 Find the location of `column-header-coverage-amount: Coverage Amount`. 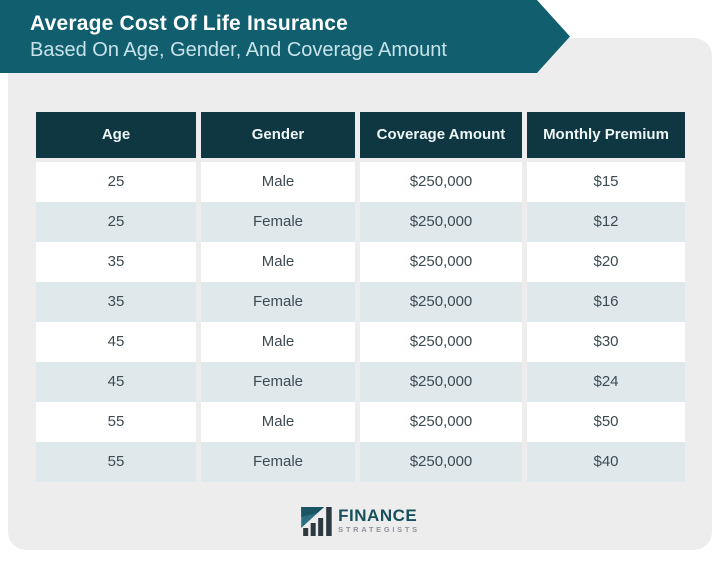

column-header-coverage-amount: Coverage Amount is located at coordinates (441, 135).